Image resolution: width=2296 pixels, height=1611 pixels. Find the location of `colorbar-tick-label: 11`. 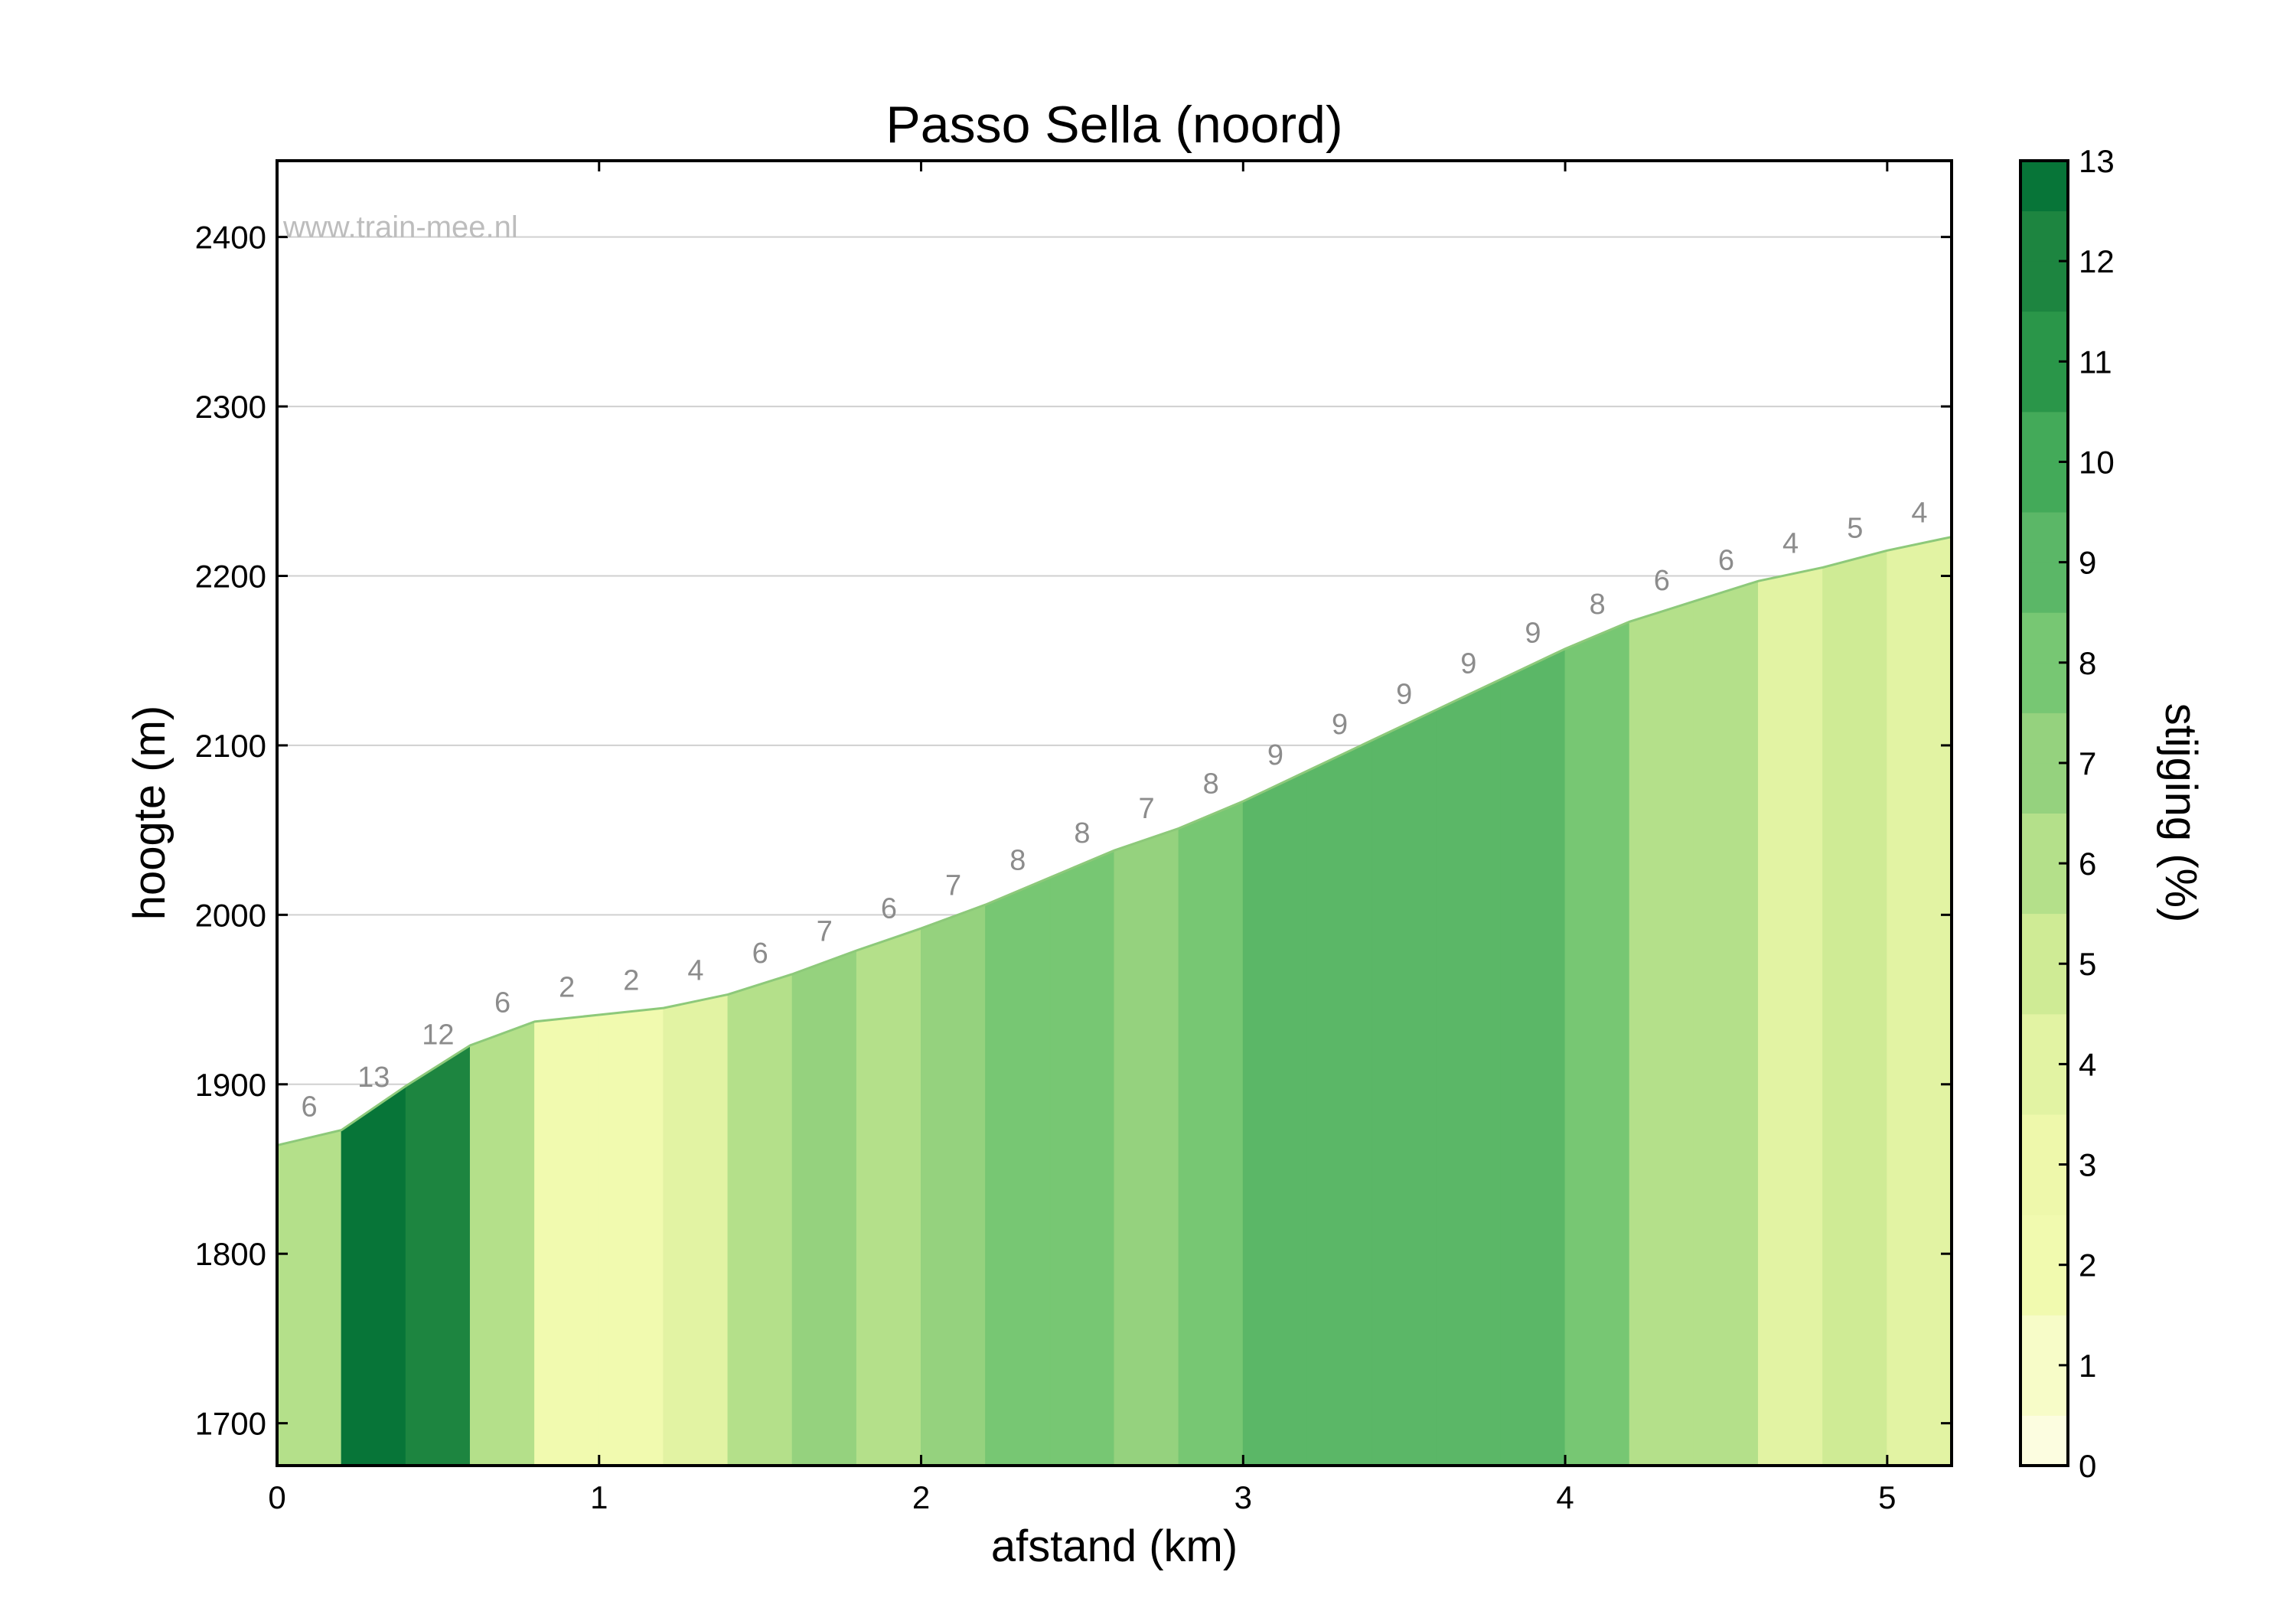

colorbar-tick-label: 11 is located at coordinates (2095, 362).